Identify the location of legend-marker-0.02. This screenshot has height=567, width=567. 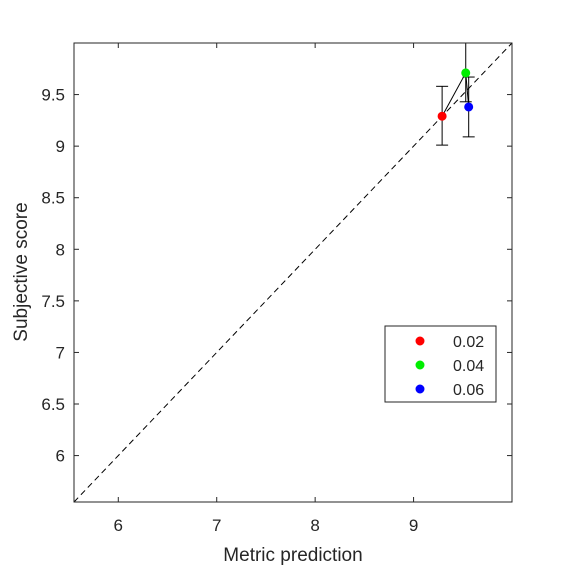
(420, 341).